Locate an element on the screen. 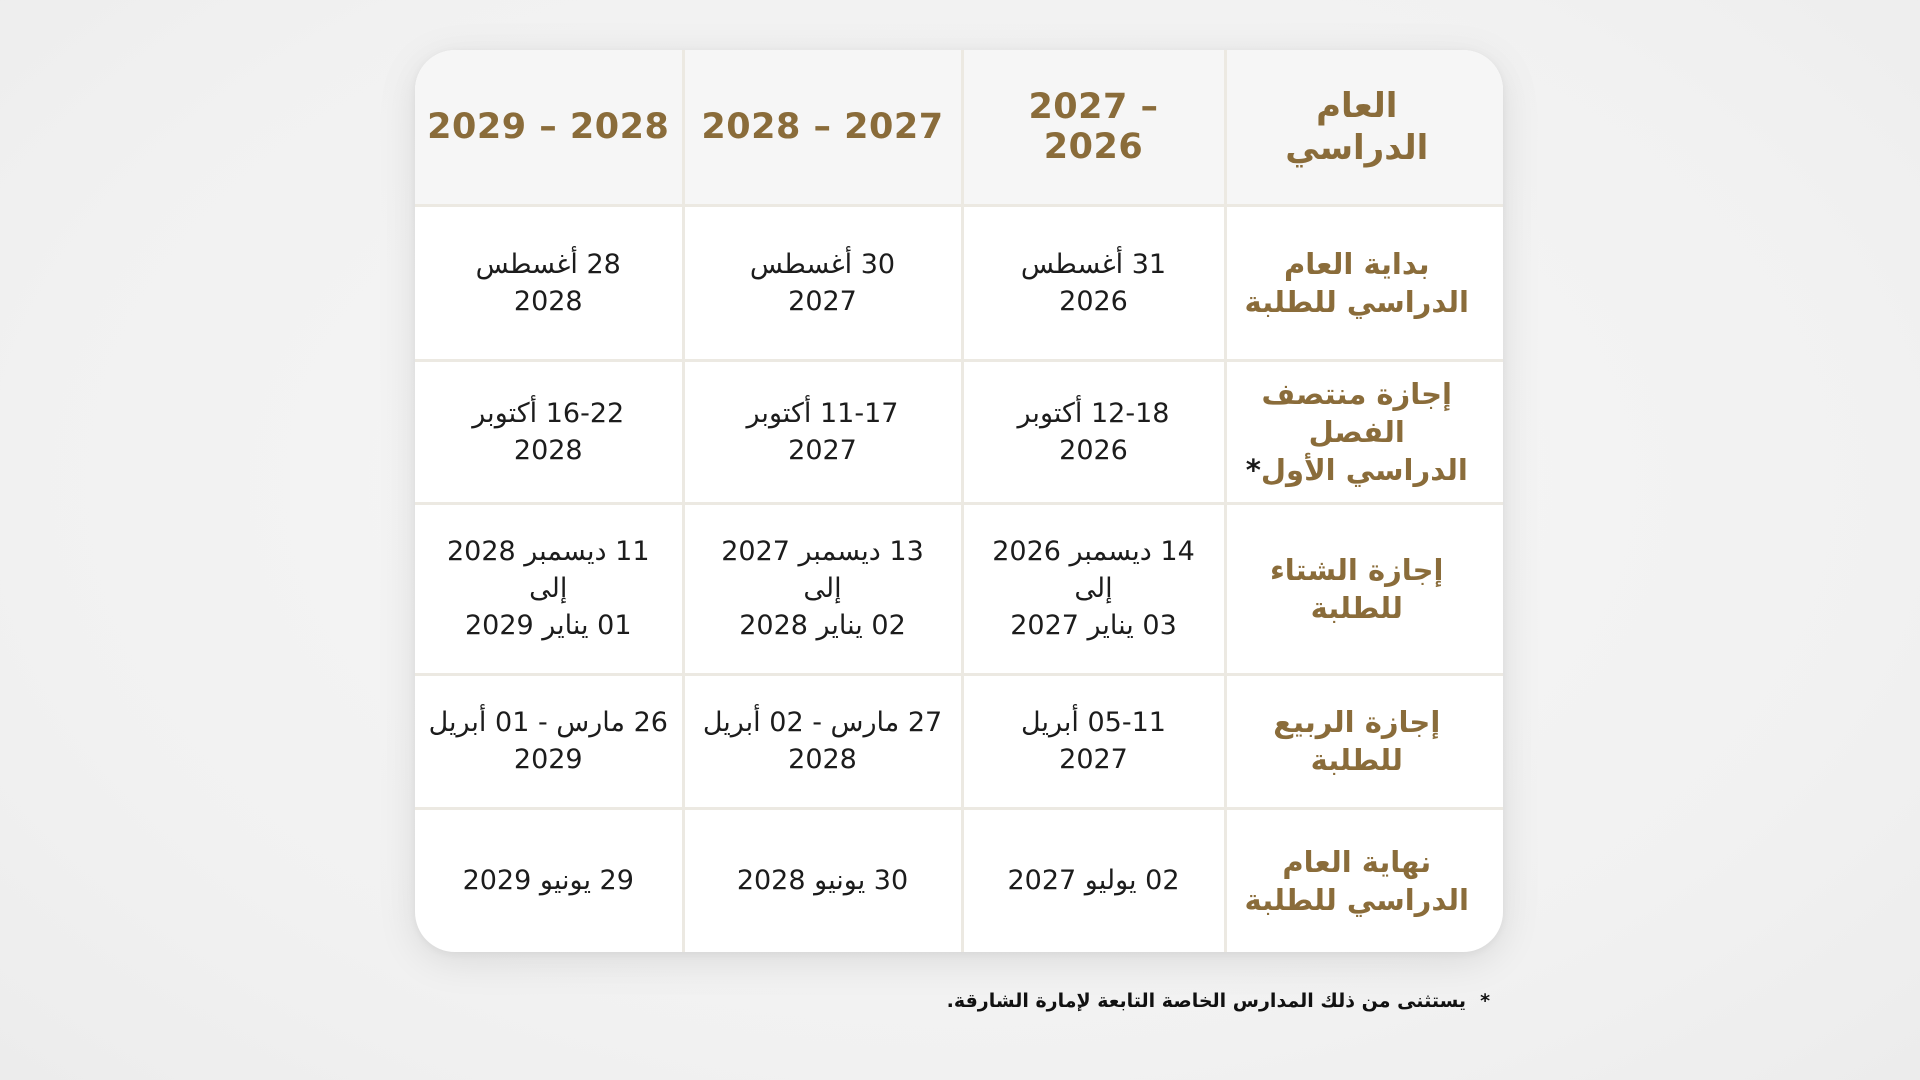  cell-line: 12-18 أكتوبر is located at coordinates (1093, 413).